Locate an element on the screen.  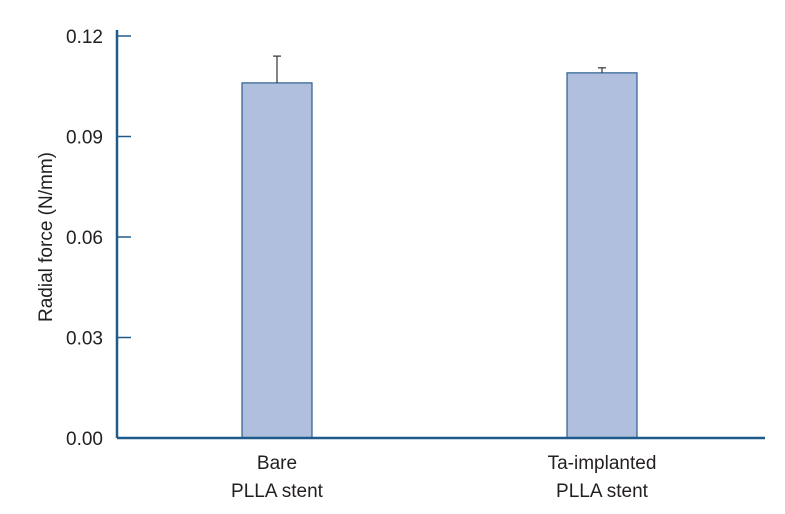
x-category-labels: Bare PLLA stent Ta-implanted PLLA stent is located at coordinates (443, 477).